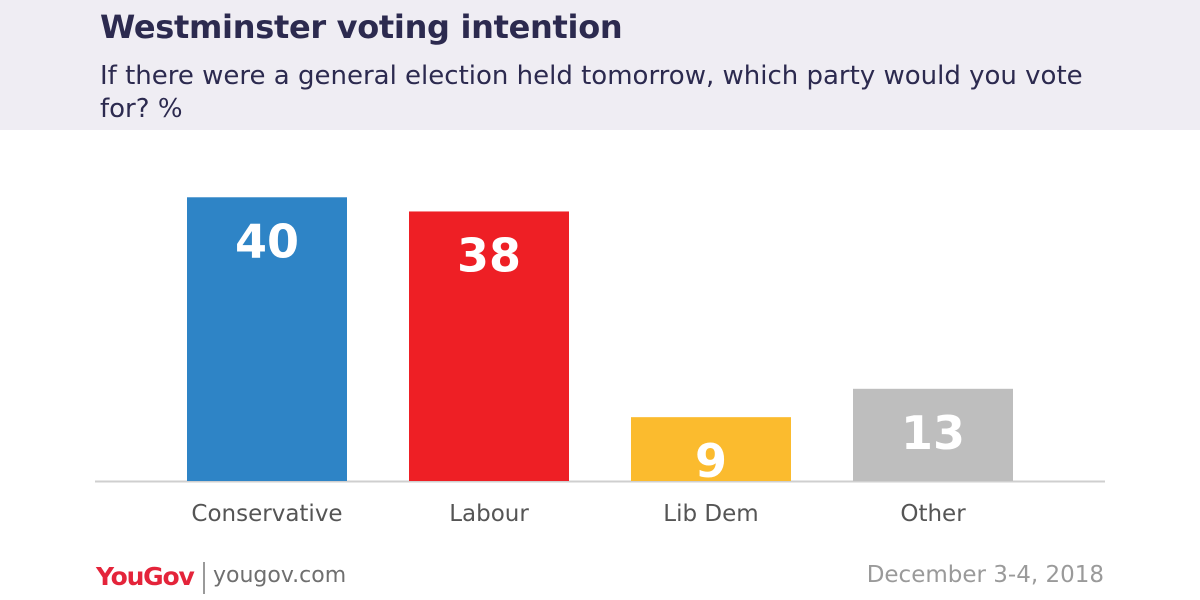 The image size is (1200, 600). What do you see at coordinates (267, 339) in the screenshot?
I see `bar-conservative` at bounding box center [267, 339].